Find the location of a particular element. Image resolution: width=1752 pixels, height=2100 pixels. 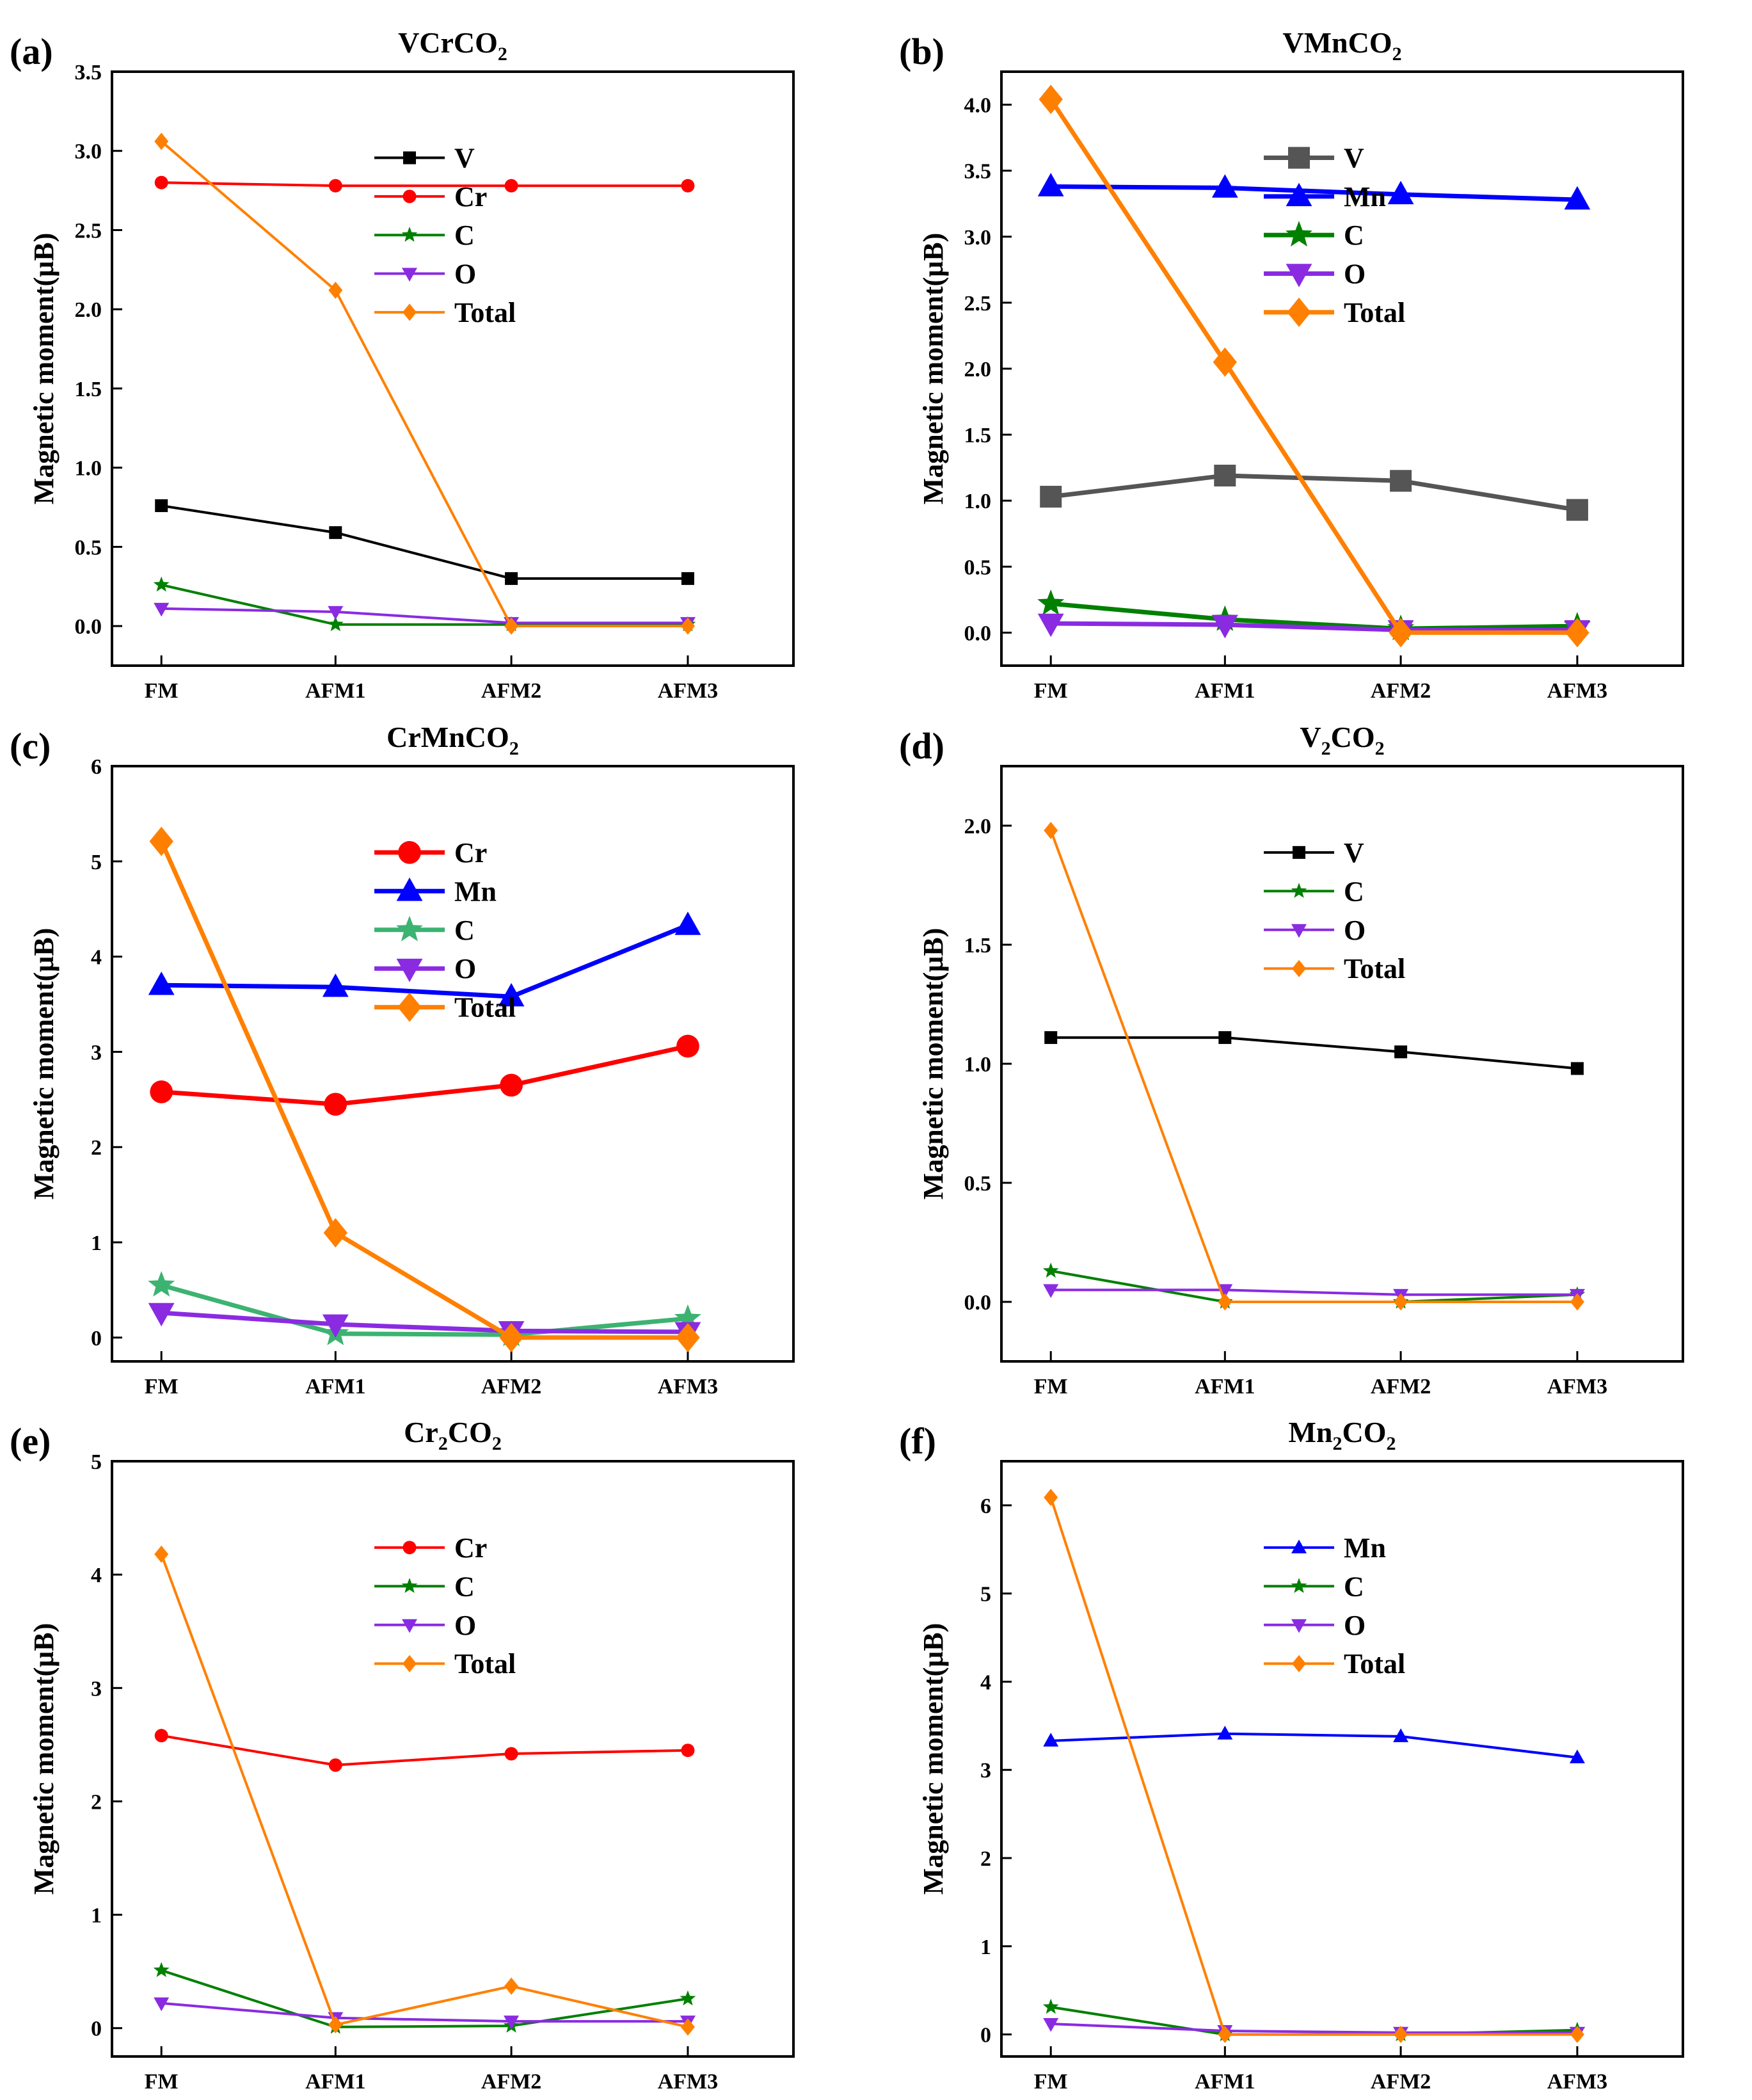

chart-title: V2CO2 is located at coordinates (1342, 740).